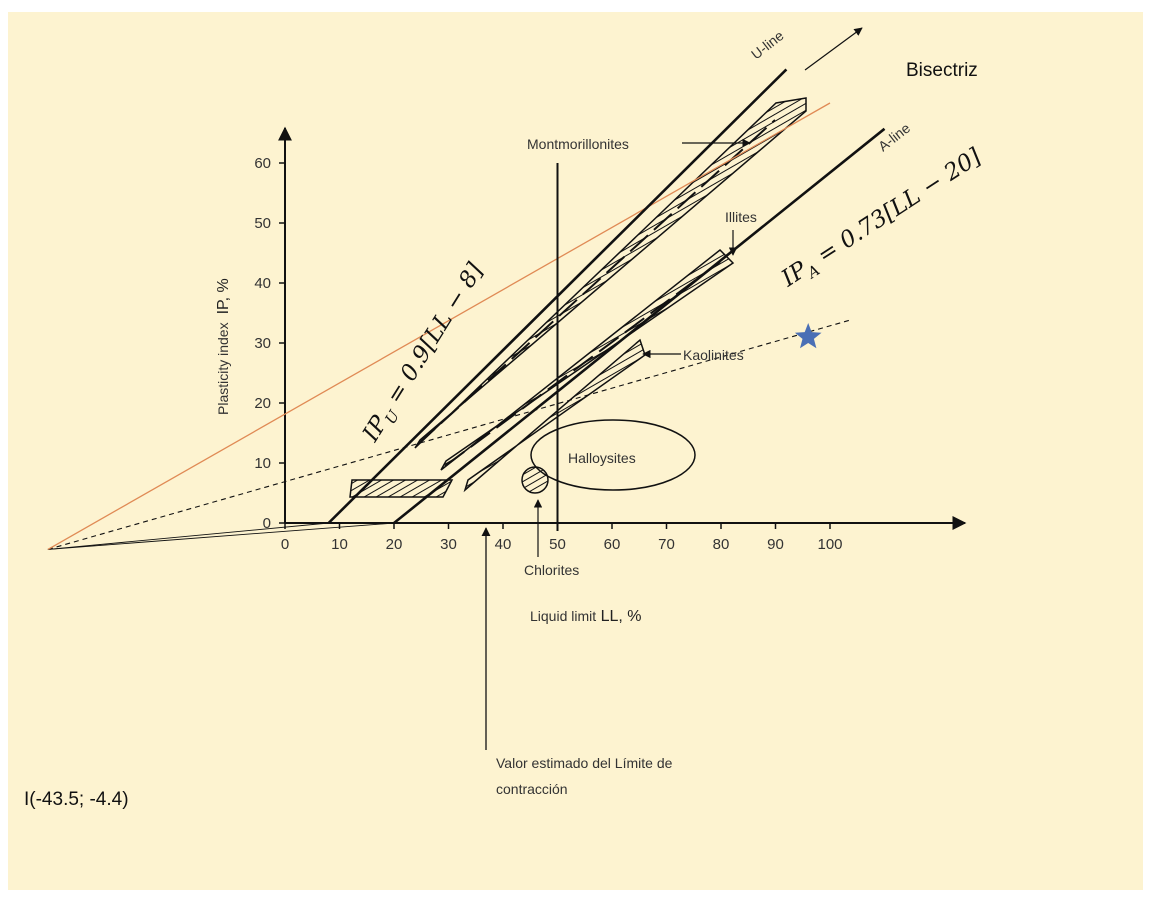  Describe the element at coordinates (223, 346) in the screenshot. I see `y-axis-label: Plasticity indexIP, %` at that location.